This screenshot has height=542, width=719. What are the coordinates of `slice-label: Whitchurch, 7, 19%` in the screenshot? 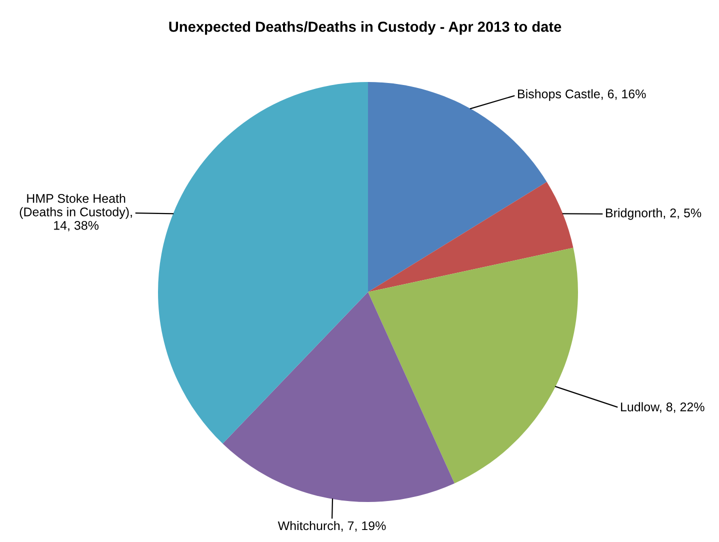 It's located at (332, 526).